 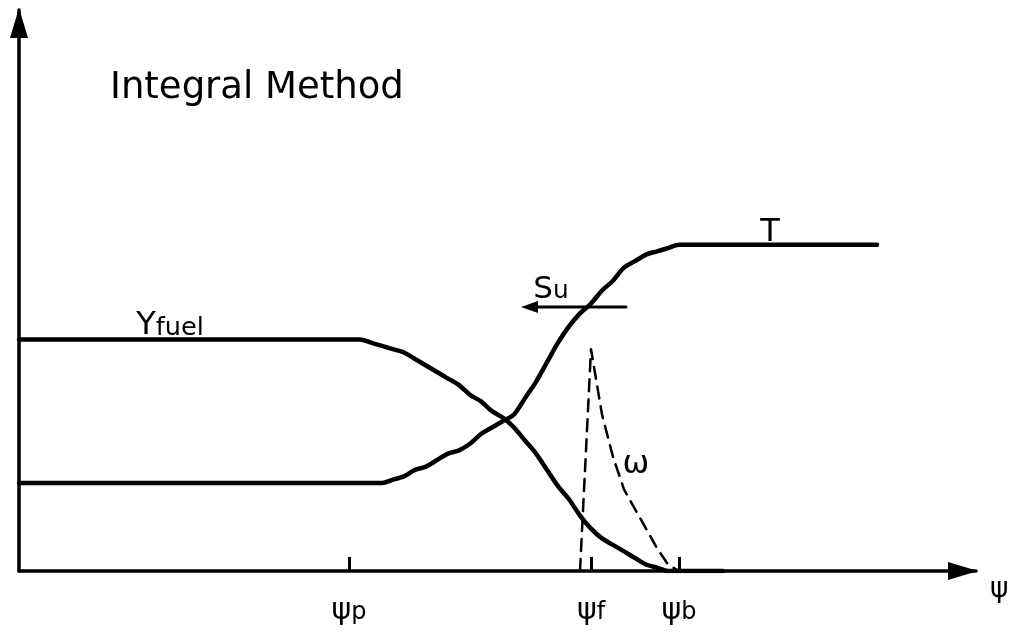 I want to click on series-label: T, so click(x=770, y=230).